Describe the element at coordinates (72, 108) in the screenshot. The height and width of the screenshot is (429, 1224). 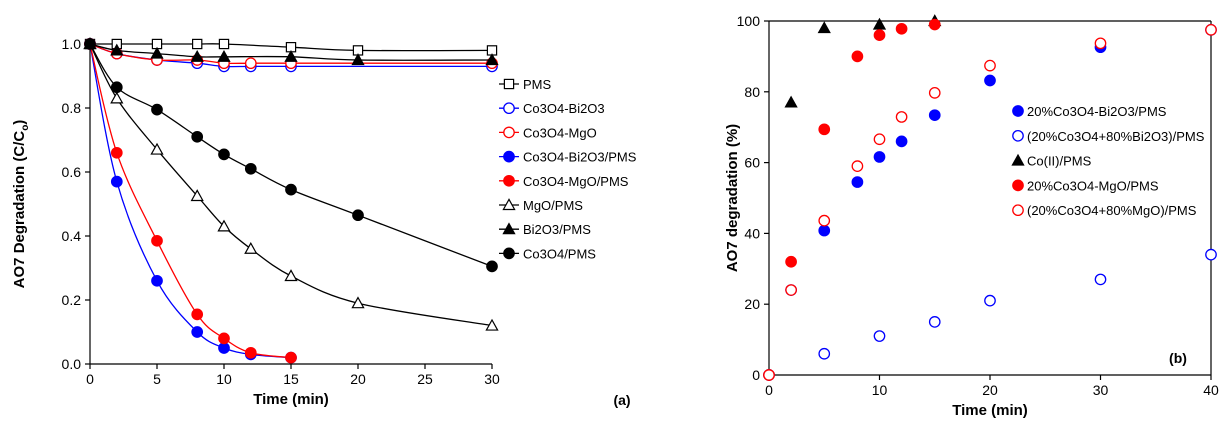
I see `y-tick-label: 0.8` at that location.